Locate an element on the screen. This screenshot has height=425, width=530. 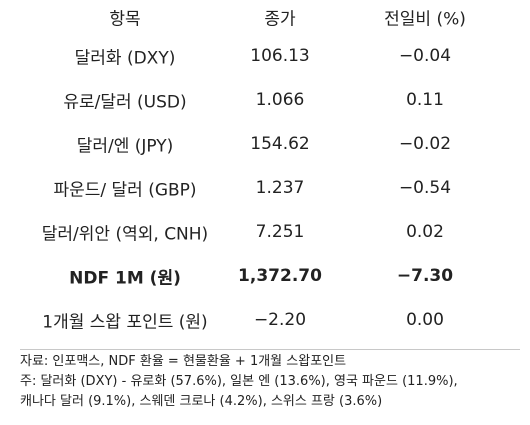
row-close: 1.237 is located at coordinates (280, 188).